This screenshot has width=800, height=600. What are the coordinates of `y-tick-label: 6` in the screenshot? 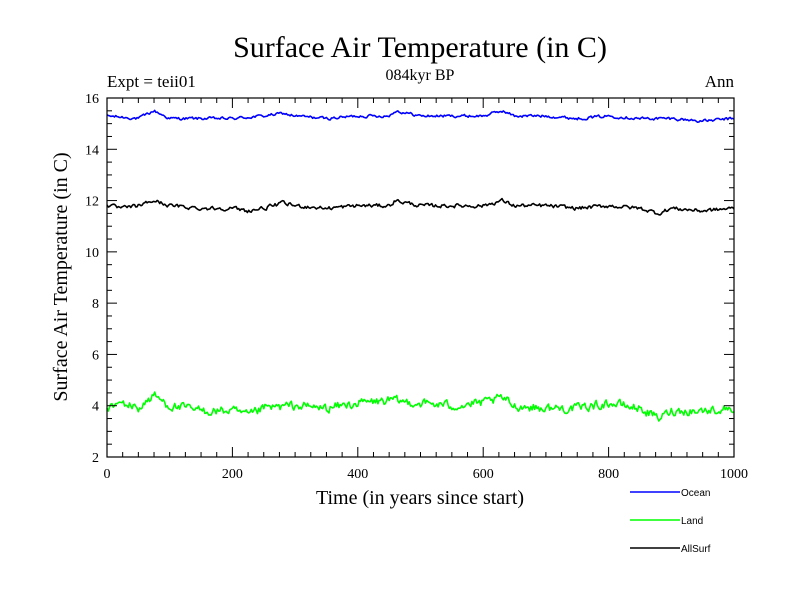 It's located at (95, 355).